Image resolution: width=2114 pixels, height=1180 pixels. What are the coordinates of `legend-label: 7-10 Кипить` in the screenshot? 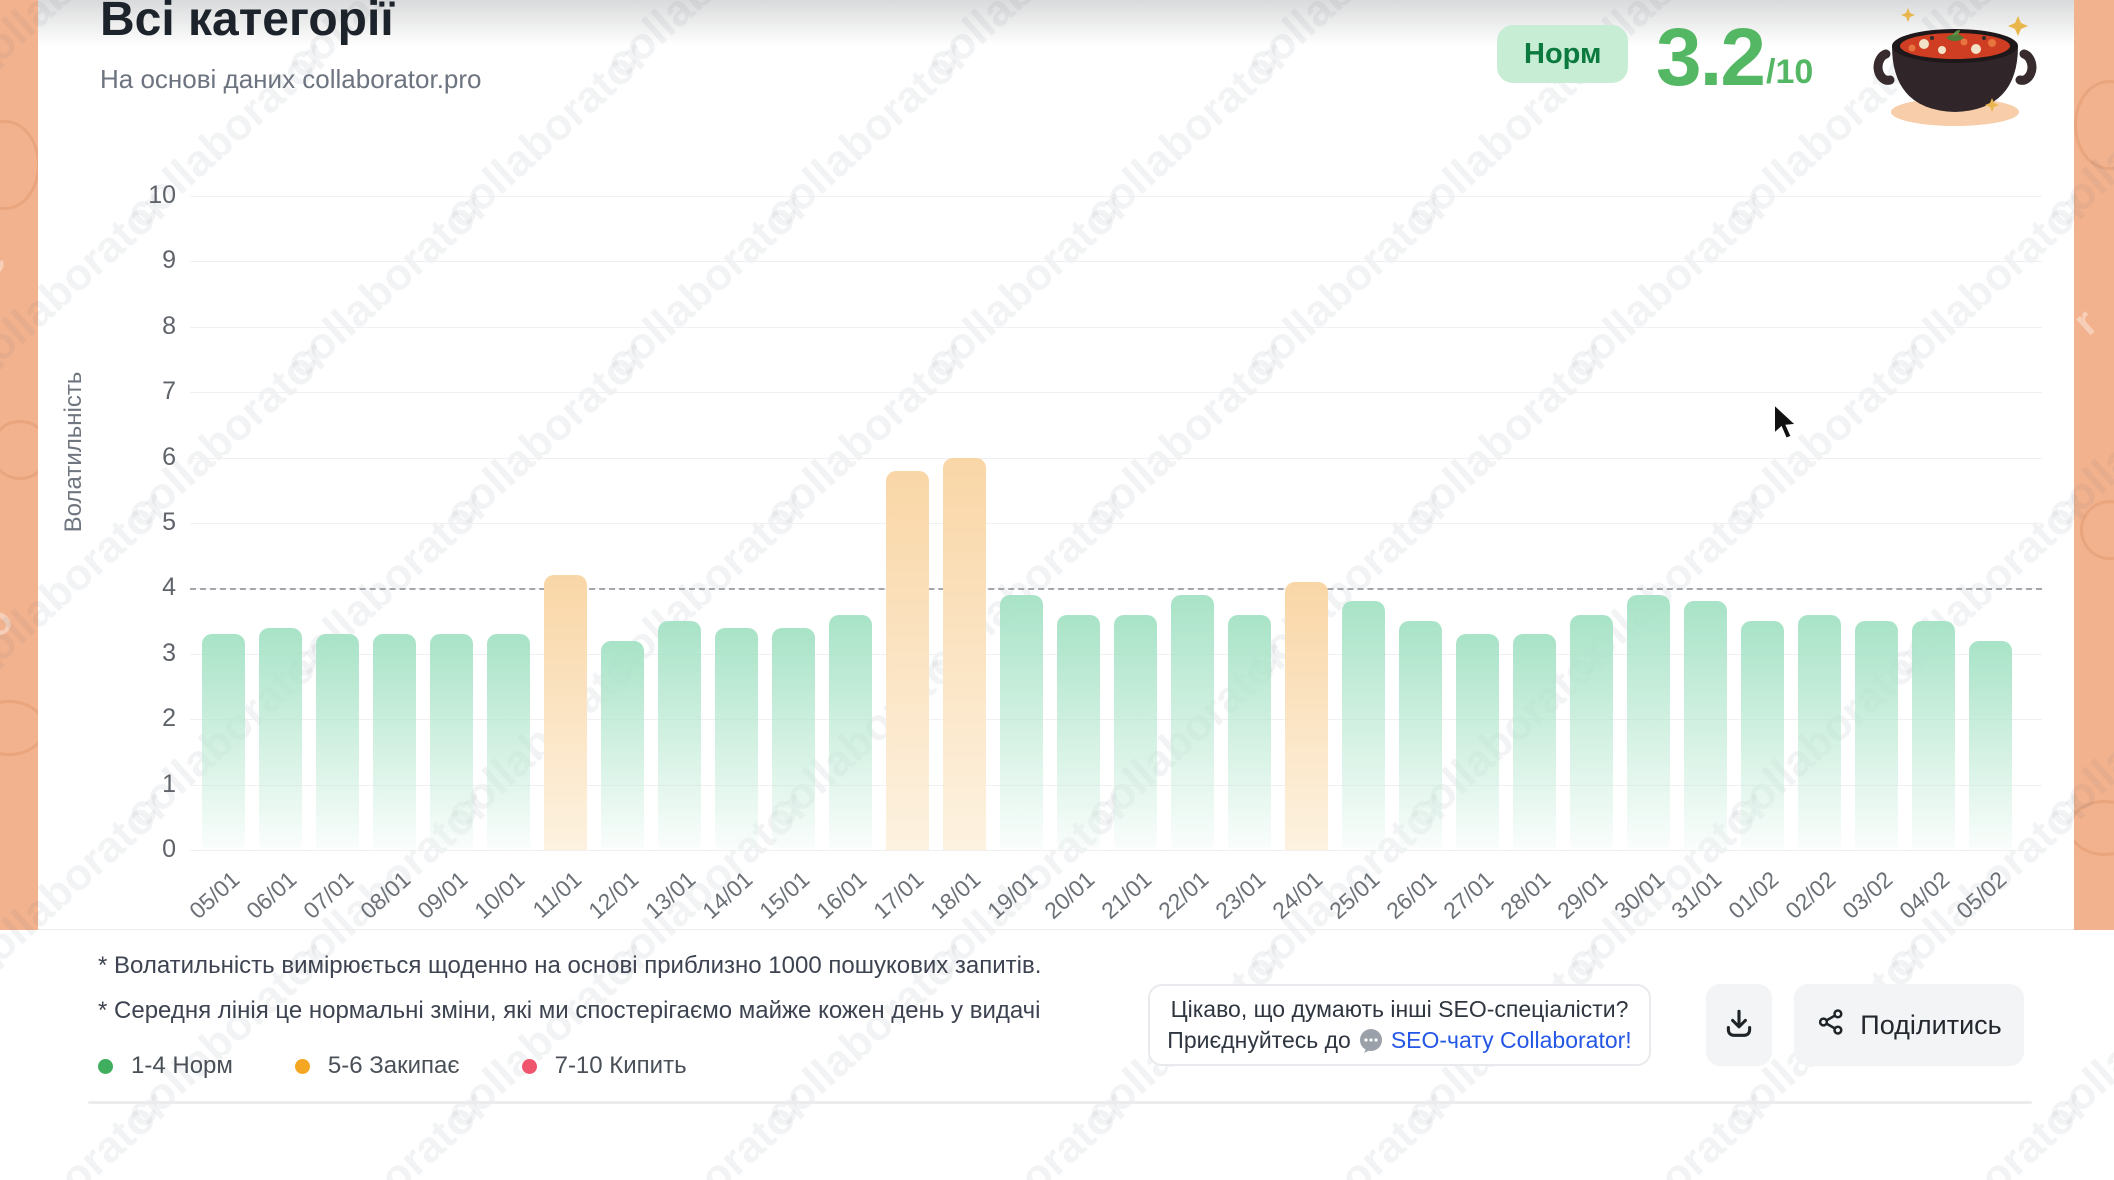 It's located at (620, 1065).